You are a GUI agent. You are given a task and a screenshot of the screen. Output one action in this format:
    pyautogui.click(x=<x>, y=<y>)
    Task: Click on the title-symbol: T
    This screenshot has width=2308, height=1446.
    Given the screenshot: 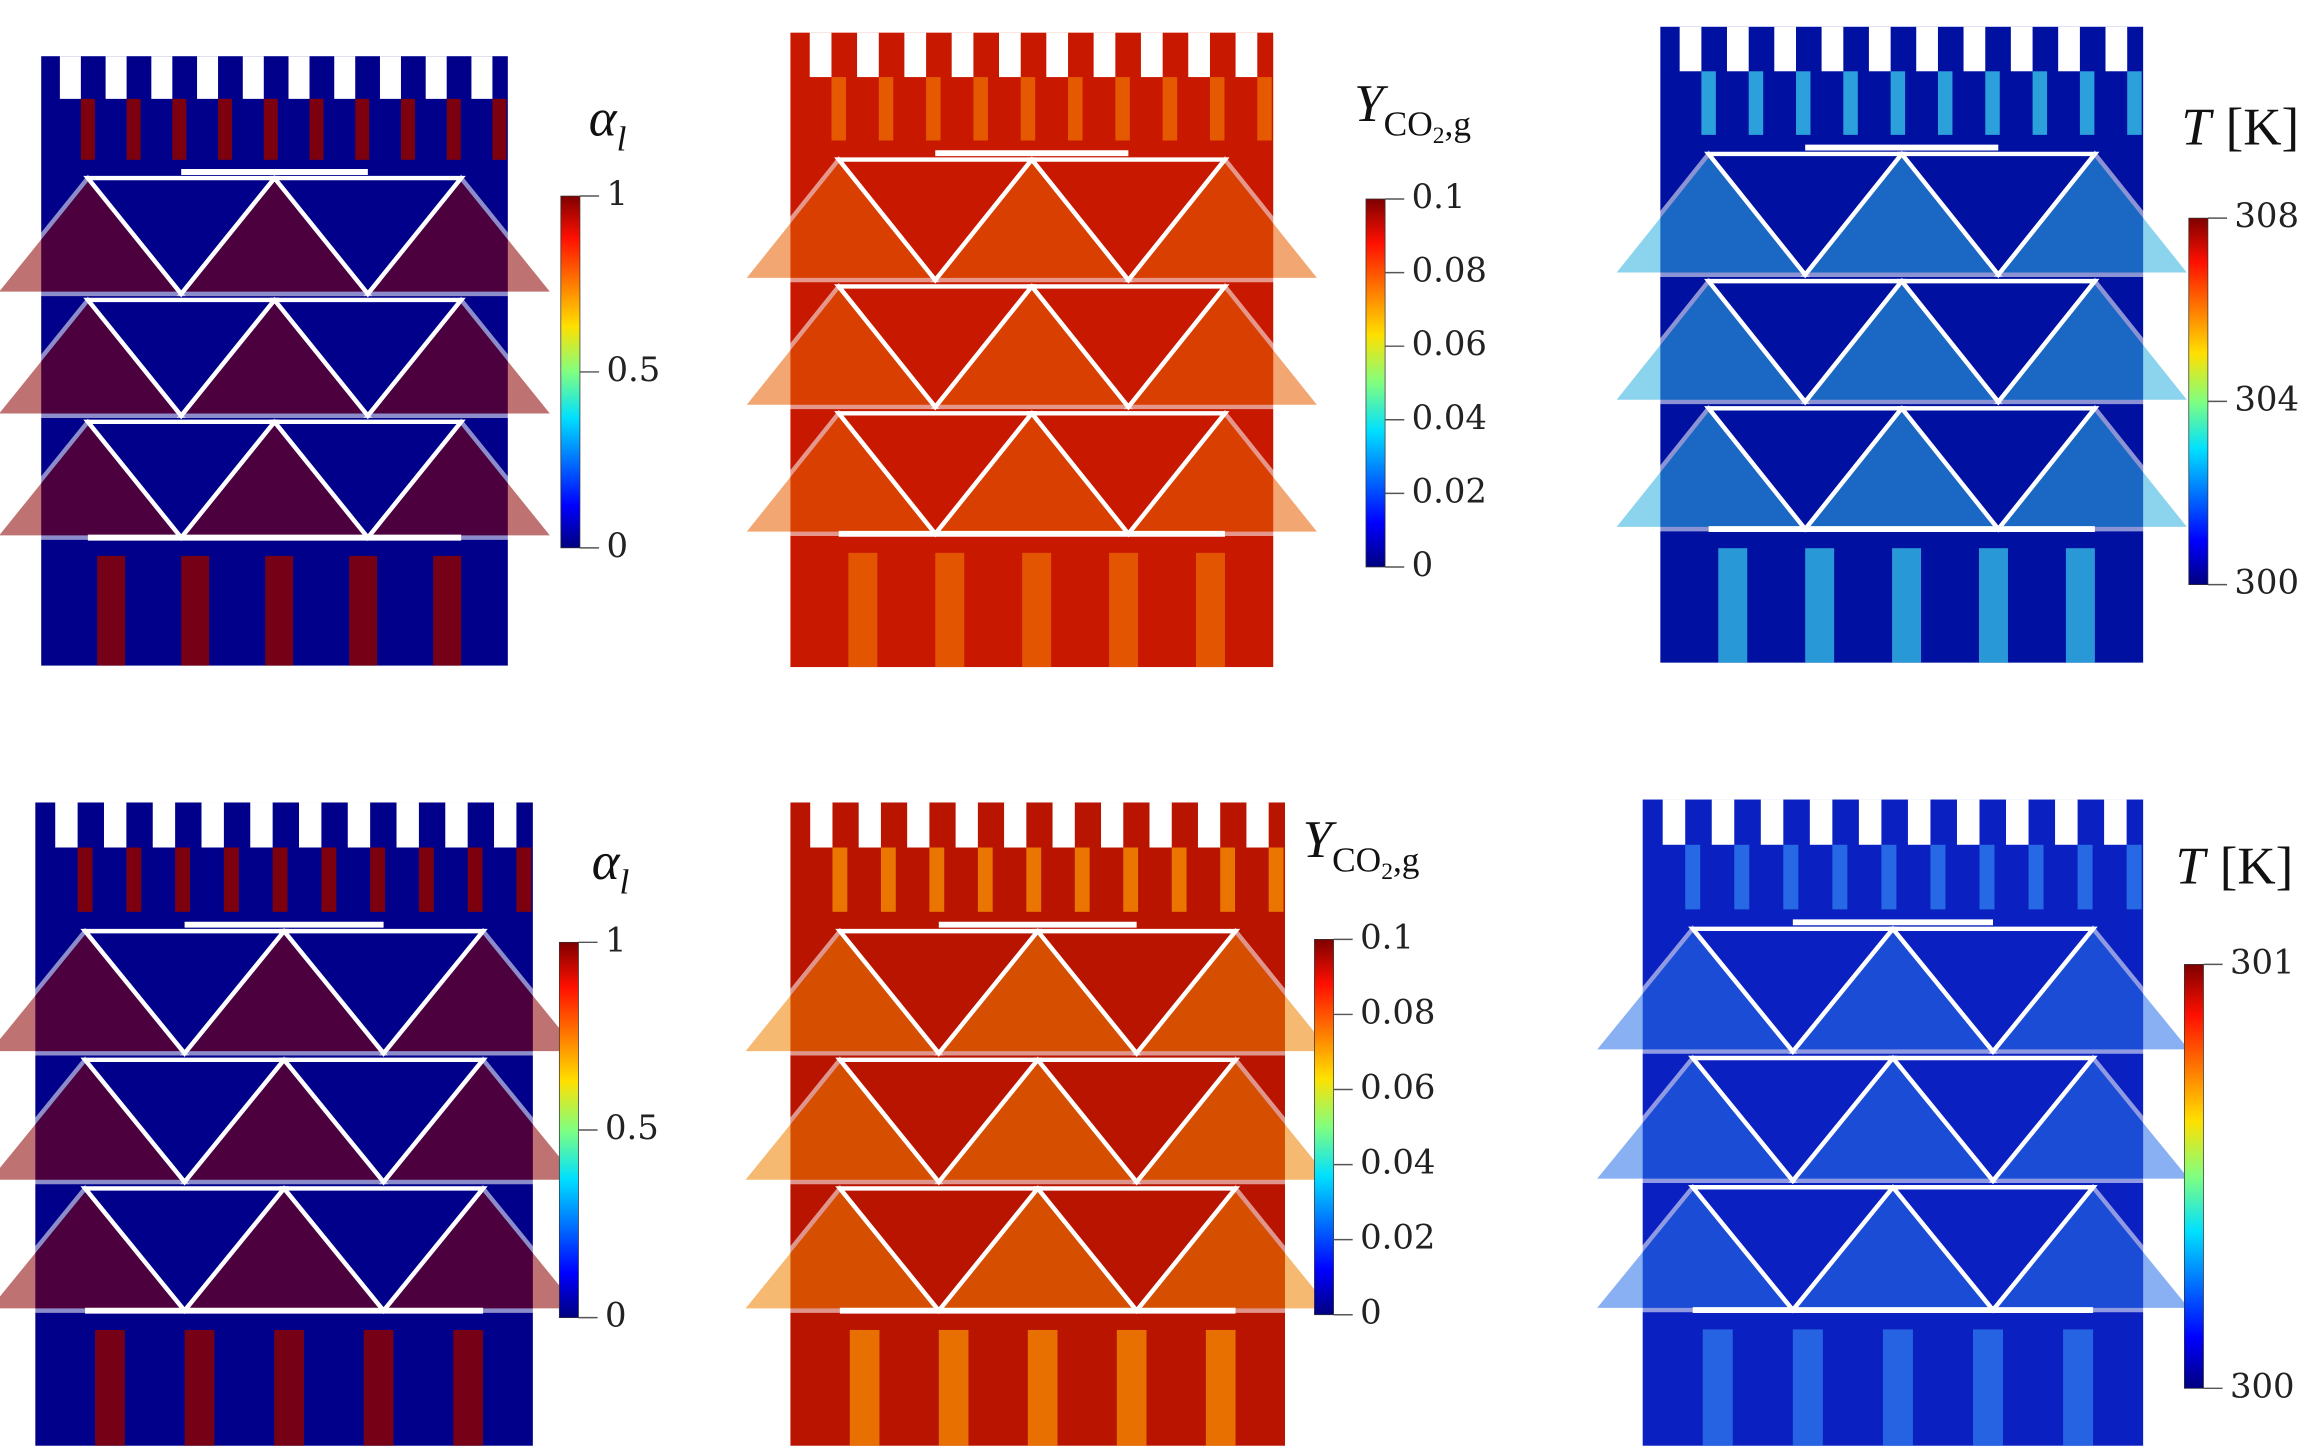 What is the action you would take?
    pyautogui.click(x=2192, y=866)
    